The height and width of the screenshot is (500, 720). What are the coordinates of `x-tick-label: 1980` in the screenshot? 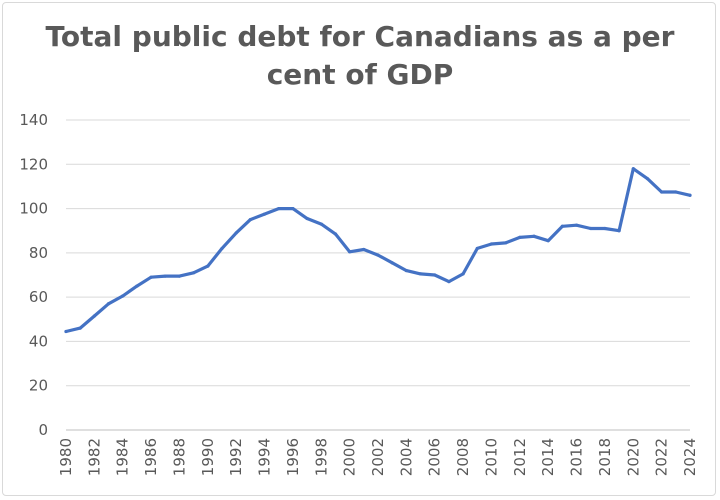 It's located at (66, 457).